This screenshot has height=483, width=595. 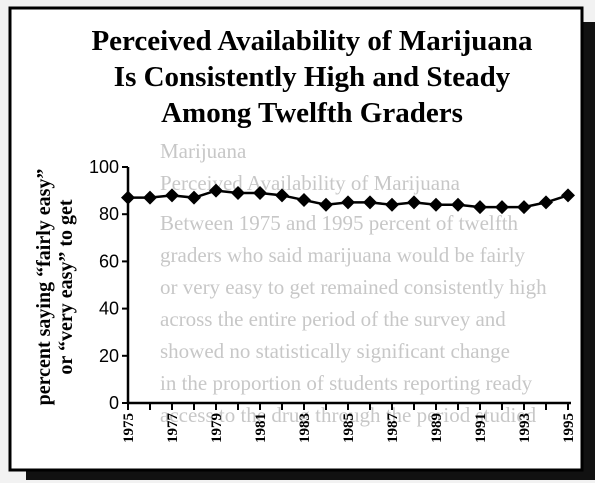 What do you see at coordinates (173, 428) in the screenshot?
I see `x-tick-label: 1977` at bounding box center [173, 428].